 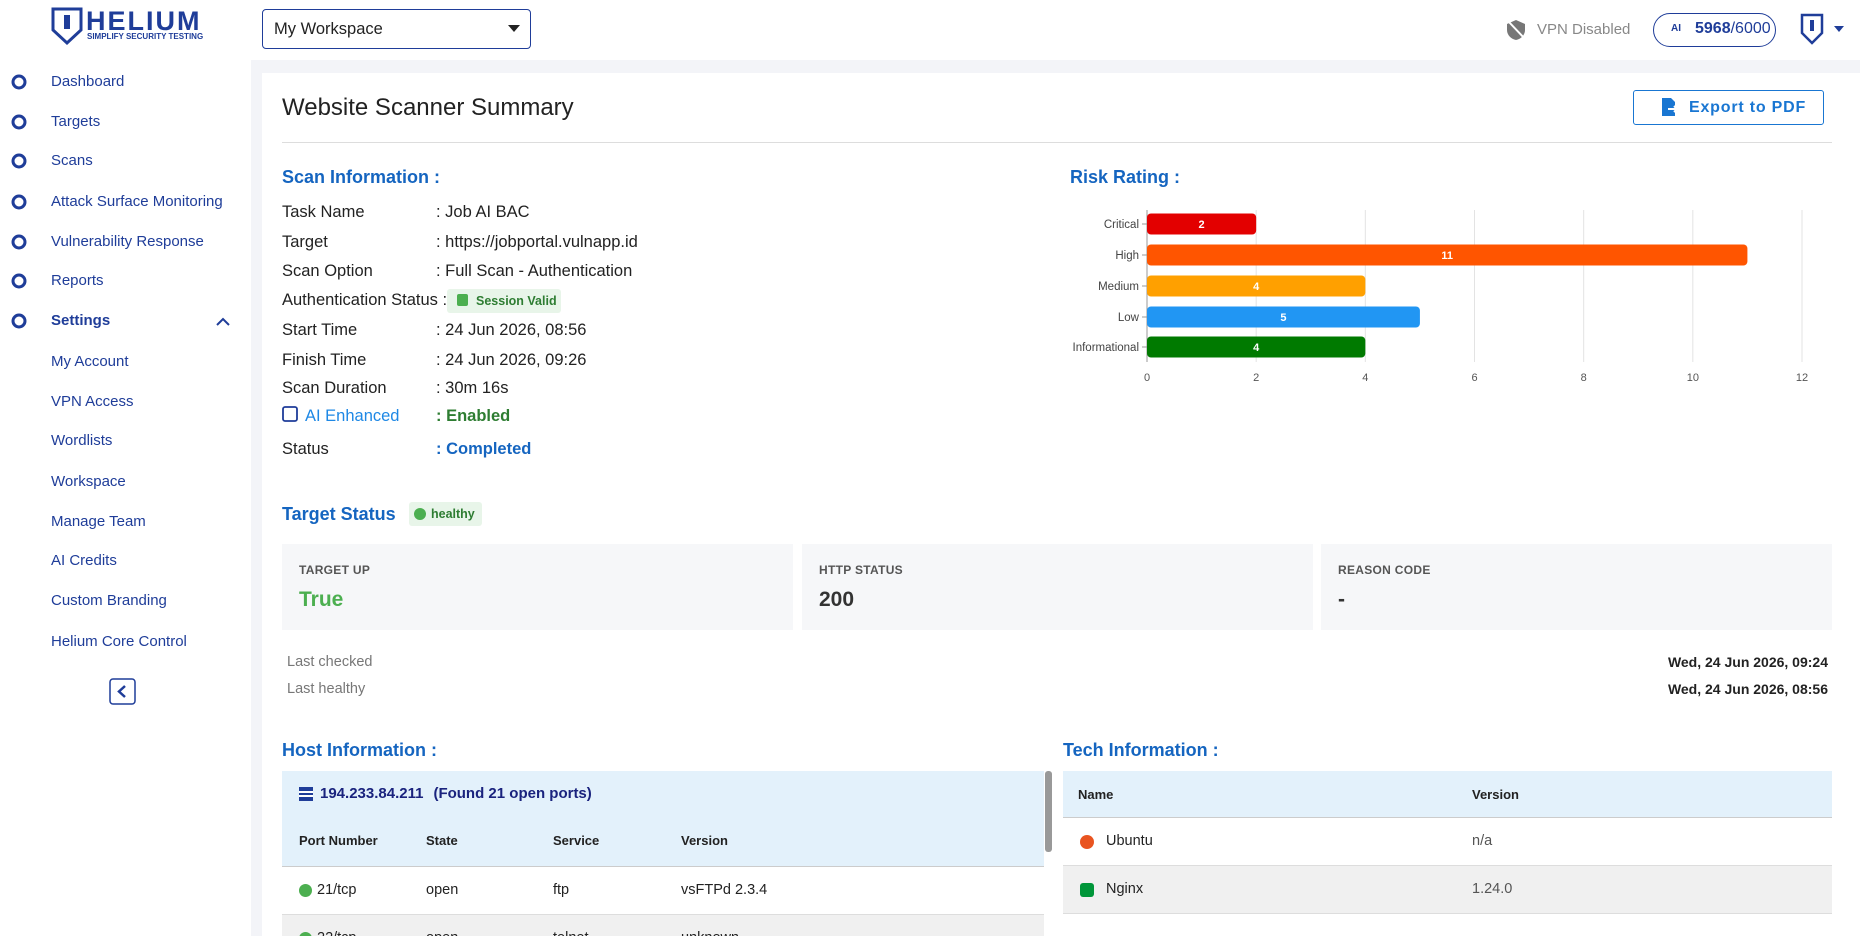 What do you see at coordinates (122, 691) in the screenshot?
I see `collapse-button` at bounding box center [122, 691].